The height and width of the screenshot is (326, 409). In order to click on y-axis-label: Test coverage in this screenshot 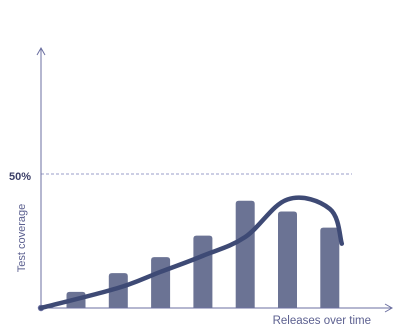, I will do `click(22, 238)`.